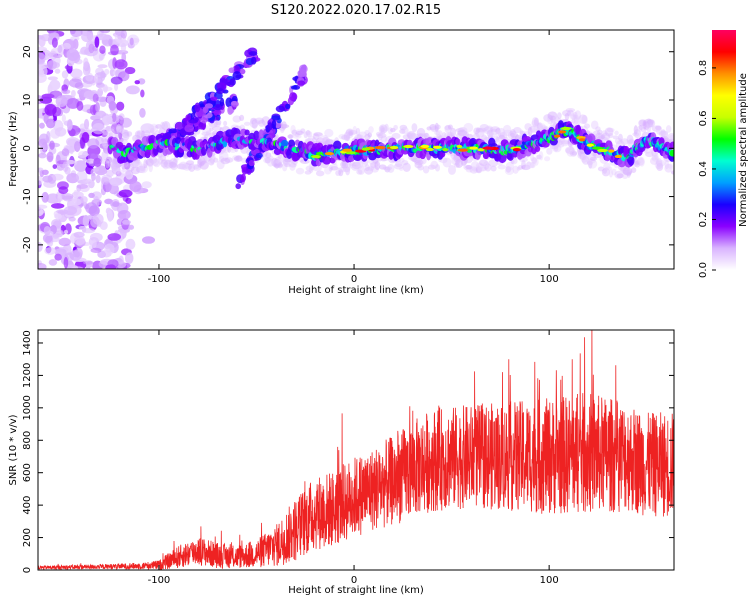 The width and height of the screenshot is (750, 604). Describe the element at coordinates (743, 150) in the screenshot. I see `colorbar-label: Normalized spectral amplitude` at that location.